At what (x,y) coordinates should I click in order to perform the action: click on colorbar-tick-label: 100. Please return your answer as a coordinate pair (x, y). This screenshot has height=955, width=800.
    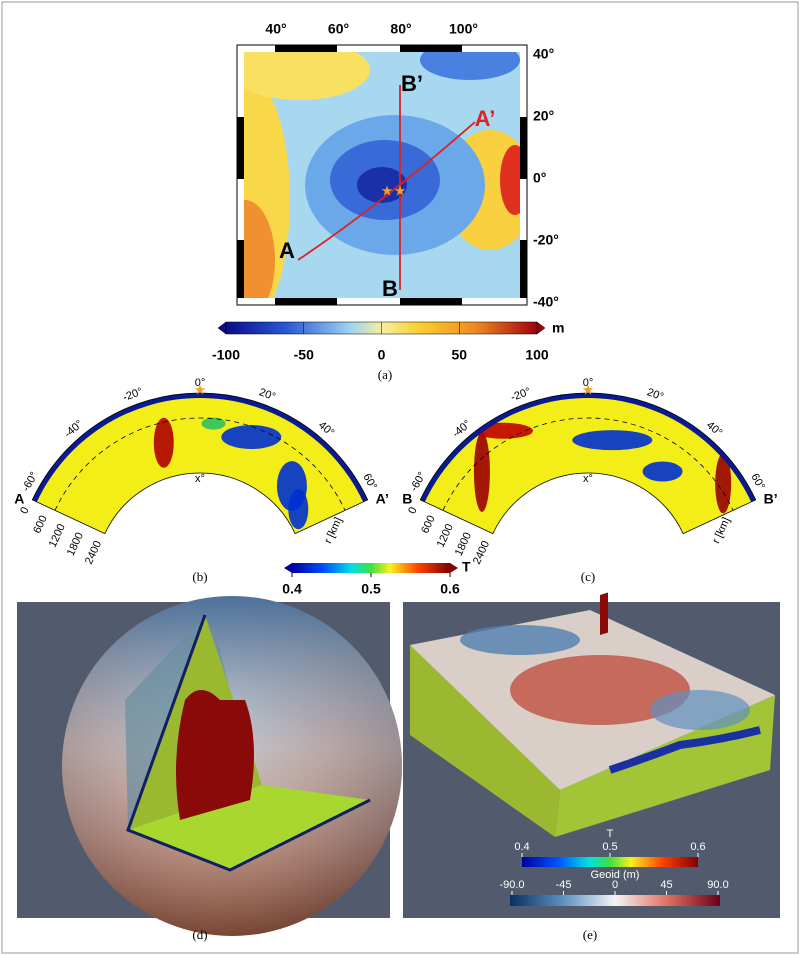
    Looking at the image, I should click on (537, 355).